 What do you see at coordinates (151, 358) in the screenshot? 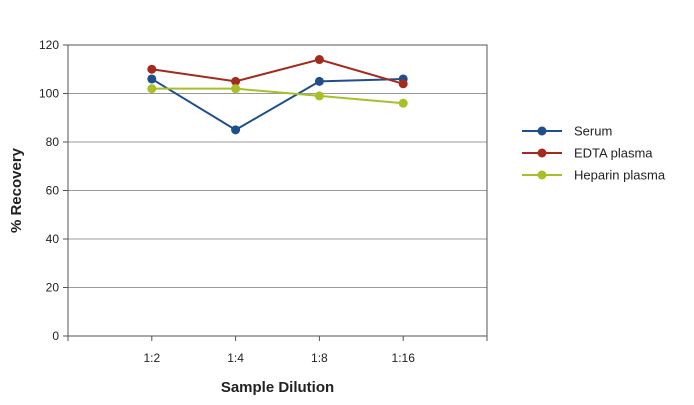
I see `x-tick-label: 1:2` at bounding box center [151, 358].